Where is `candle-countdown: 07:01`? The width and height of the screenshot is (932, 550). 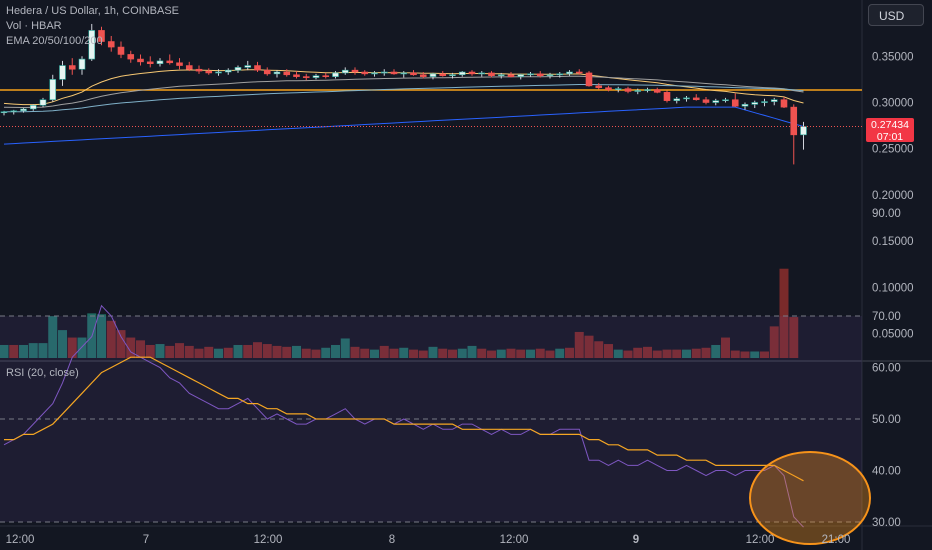
candle-countdown: 07:01 is located at coordinates (890, 137).